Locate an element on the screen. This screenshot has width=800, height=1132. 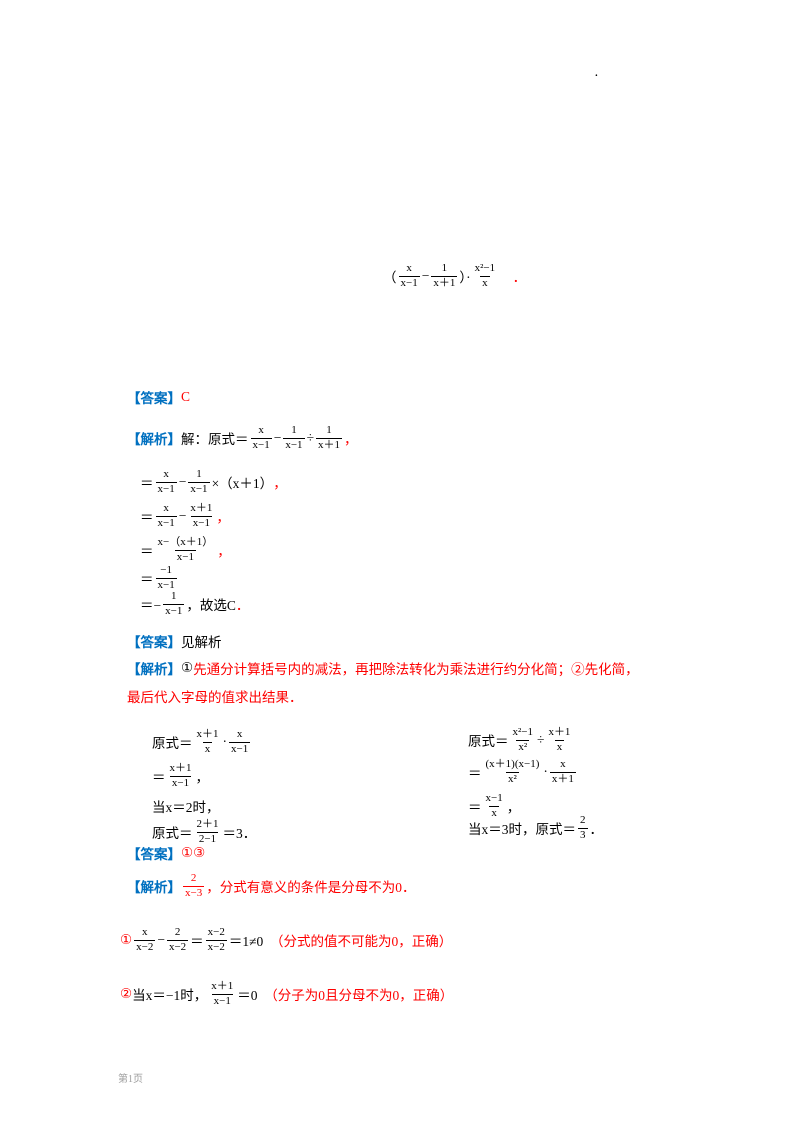
analysis-line-3: 【解析】 2 x−3 ，分式有意义的条件是分母不为0． is located at coordinates (271, 886).